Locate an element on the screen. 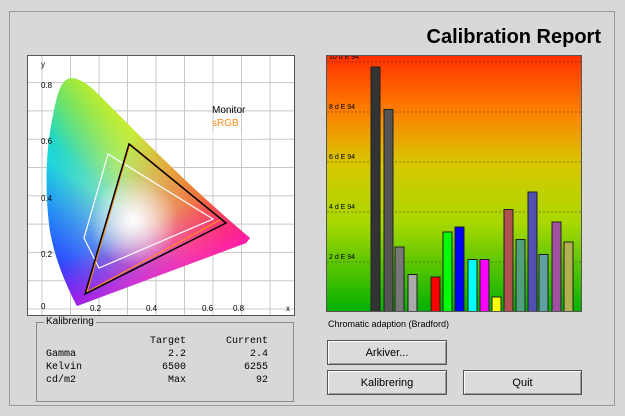 The height and width of the screenshot is (416, 625). bar-yellow is located at coordinates (496, 303).